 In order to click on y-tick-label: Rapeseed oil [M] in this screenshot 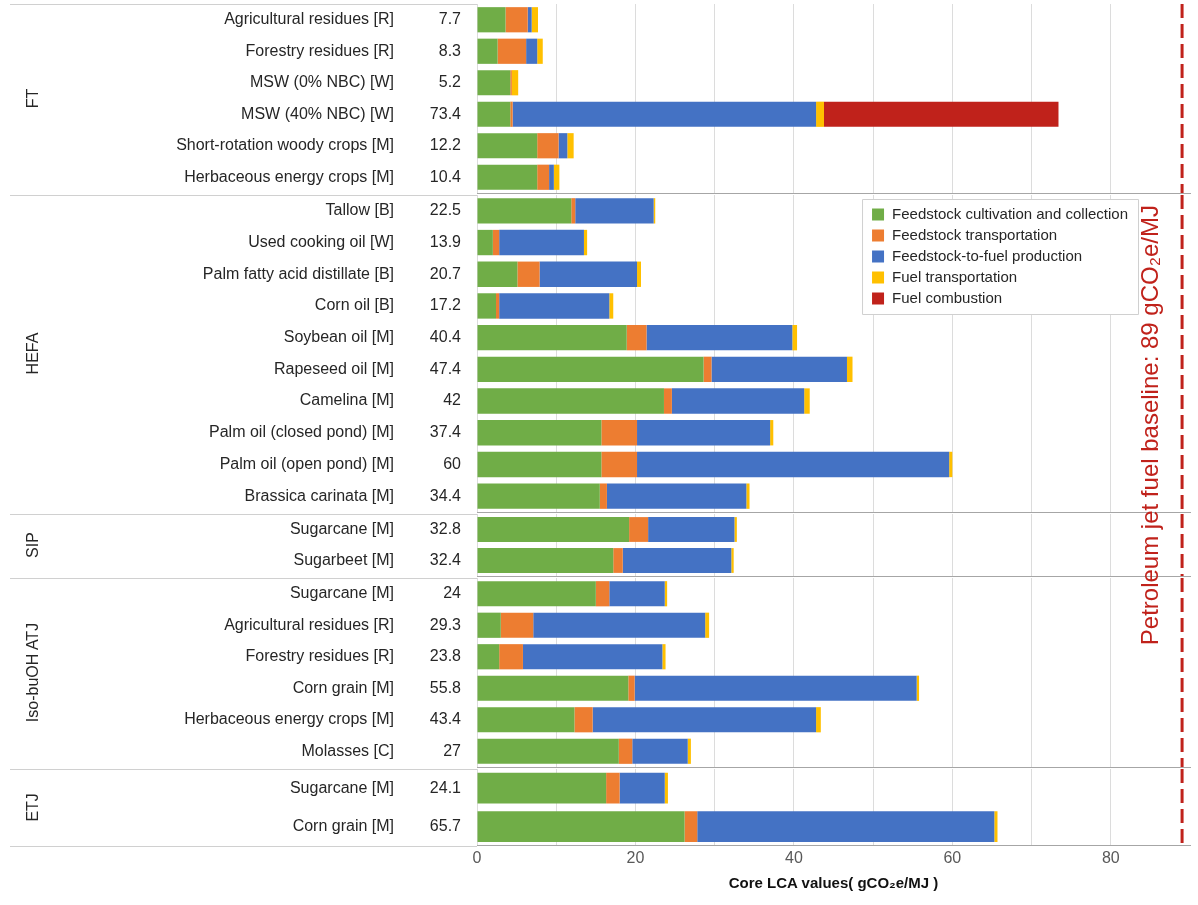, I will do `click(333, 368)`.